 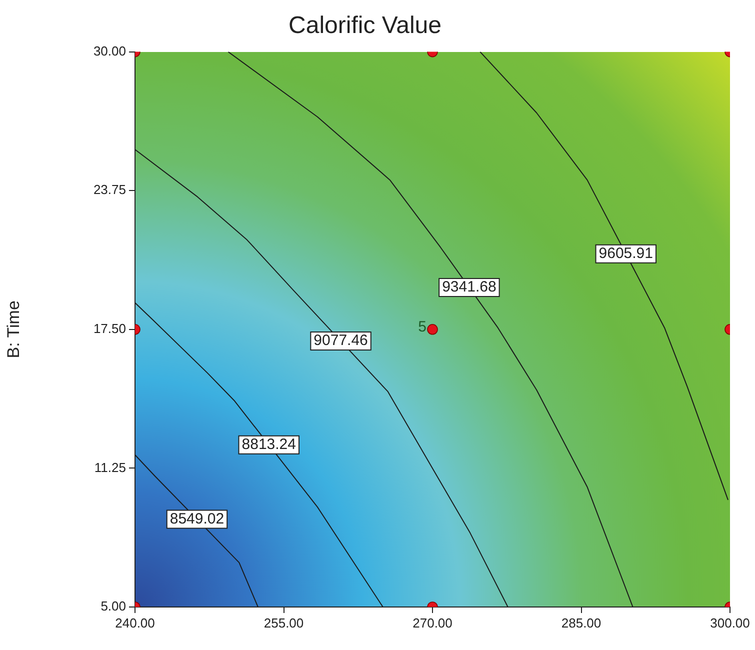 What do you see at coordinates (284, 622) in the screenshot?
I see `x-tick-label: 255.00` at bounding box center [284, 622].